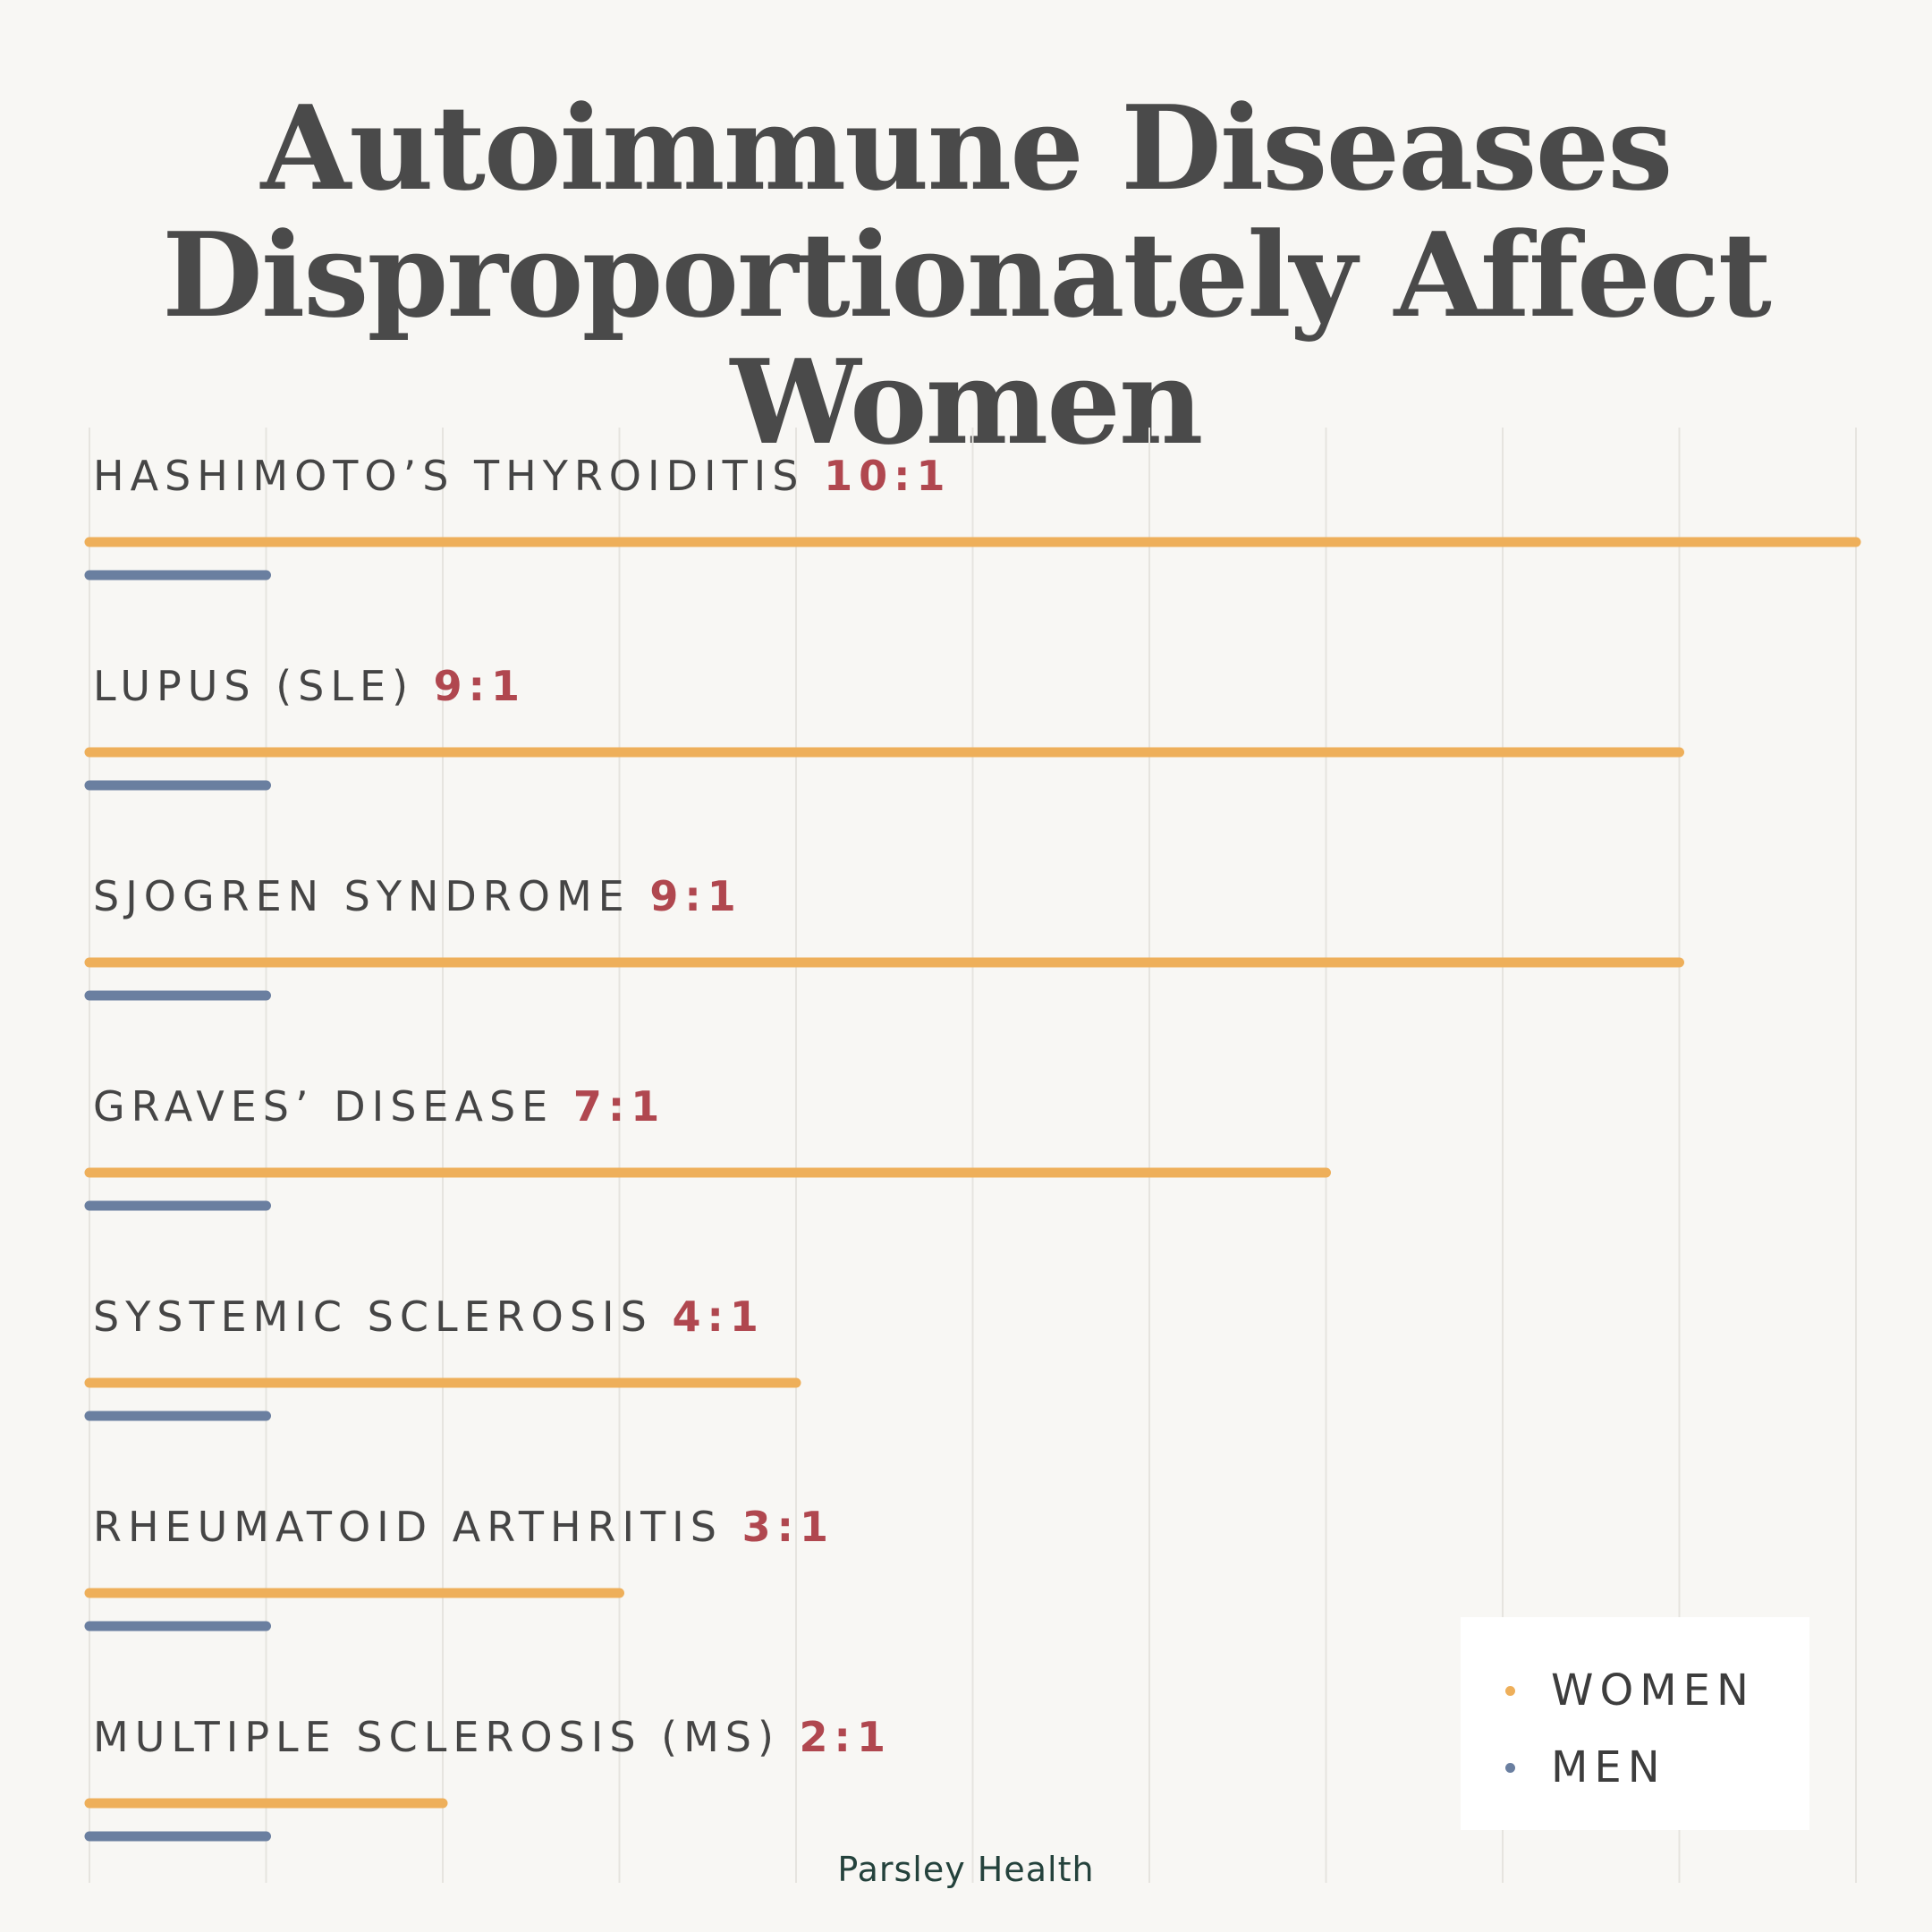 The width and height of the screenshot is (1932, 1932). What do you see at coordinates (887, 476) in the screenshot?
I see `category-ratio: 10:1` at bounding box center [887, 476].